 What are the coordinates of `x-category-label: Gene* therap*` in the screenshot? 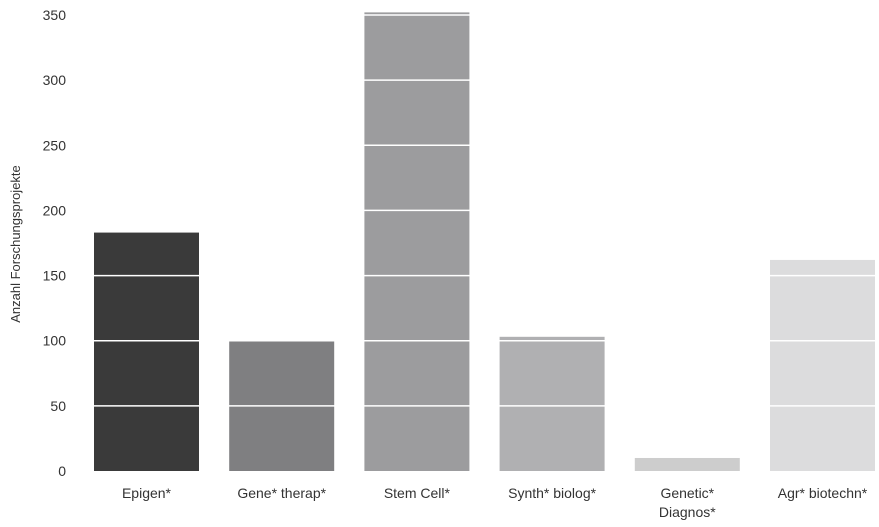 It's located at (281, 493).